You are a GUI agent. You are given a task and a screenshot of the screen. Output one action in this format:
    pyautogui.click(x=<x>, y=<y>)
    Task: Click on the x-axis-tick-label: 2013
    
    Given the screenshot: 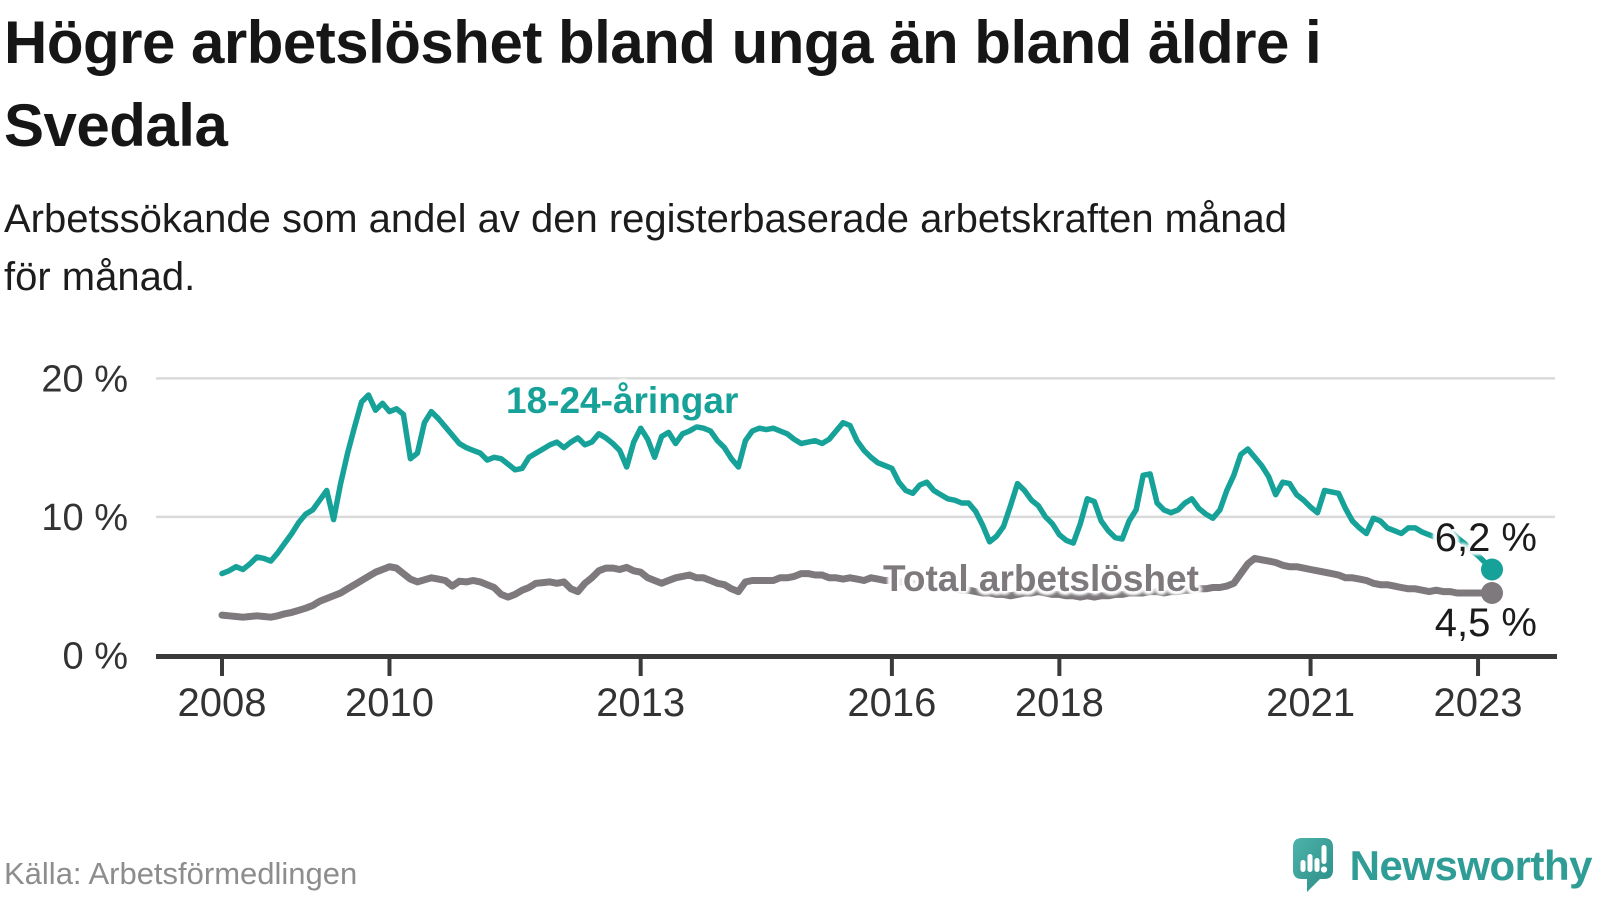 What is the action you would take?
    pyautogui.click(x=640, y=703)
    